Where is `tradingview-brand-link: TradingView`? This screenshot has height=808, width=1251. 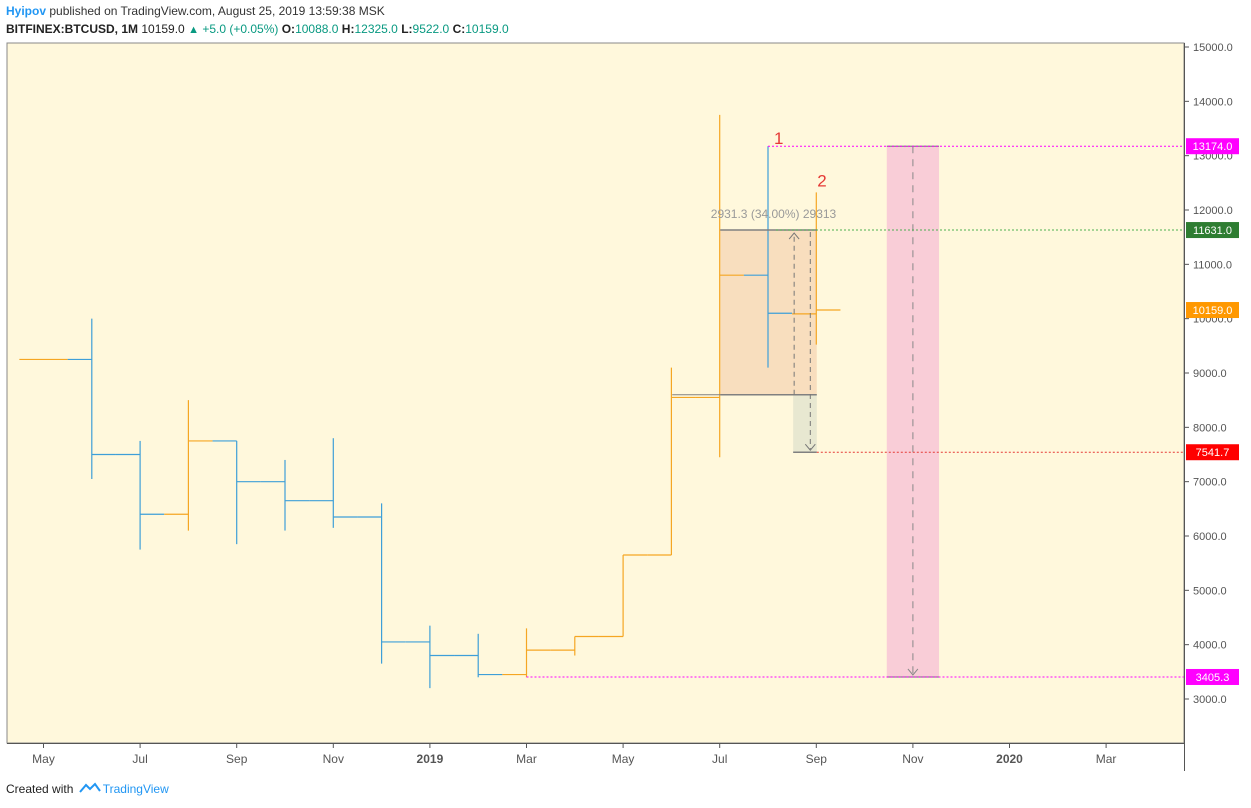 tradingview-brand-link: TradingView is located at coordinates (135, 789).